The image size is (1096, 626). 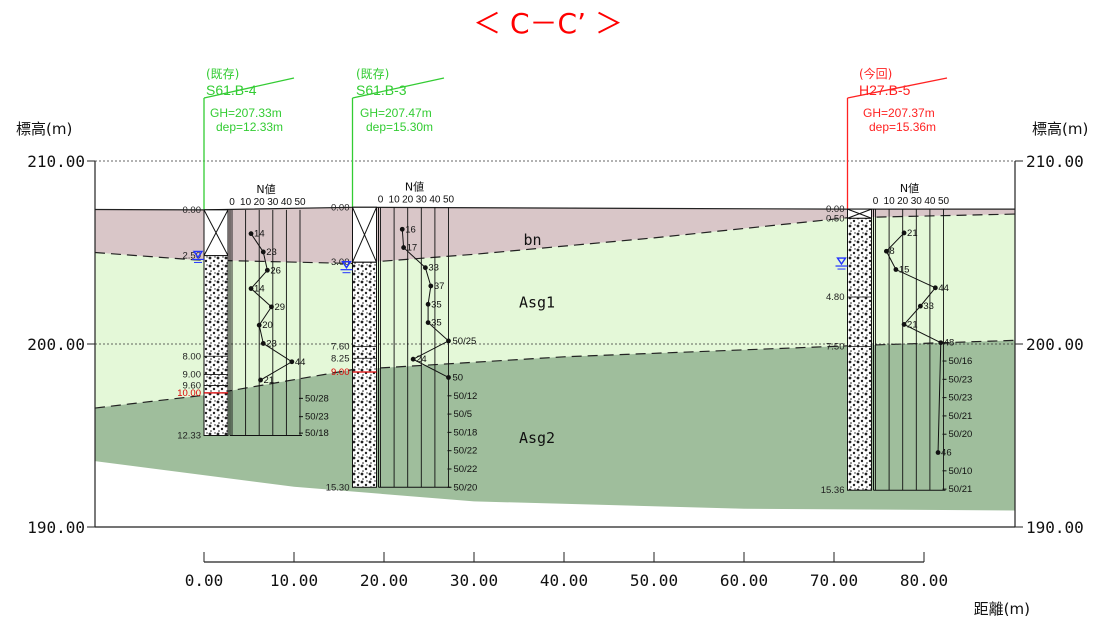 I want to click on n-value-label: 29, so click(x=279, y=307).